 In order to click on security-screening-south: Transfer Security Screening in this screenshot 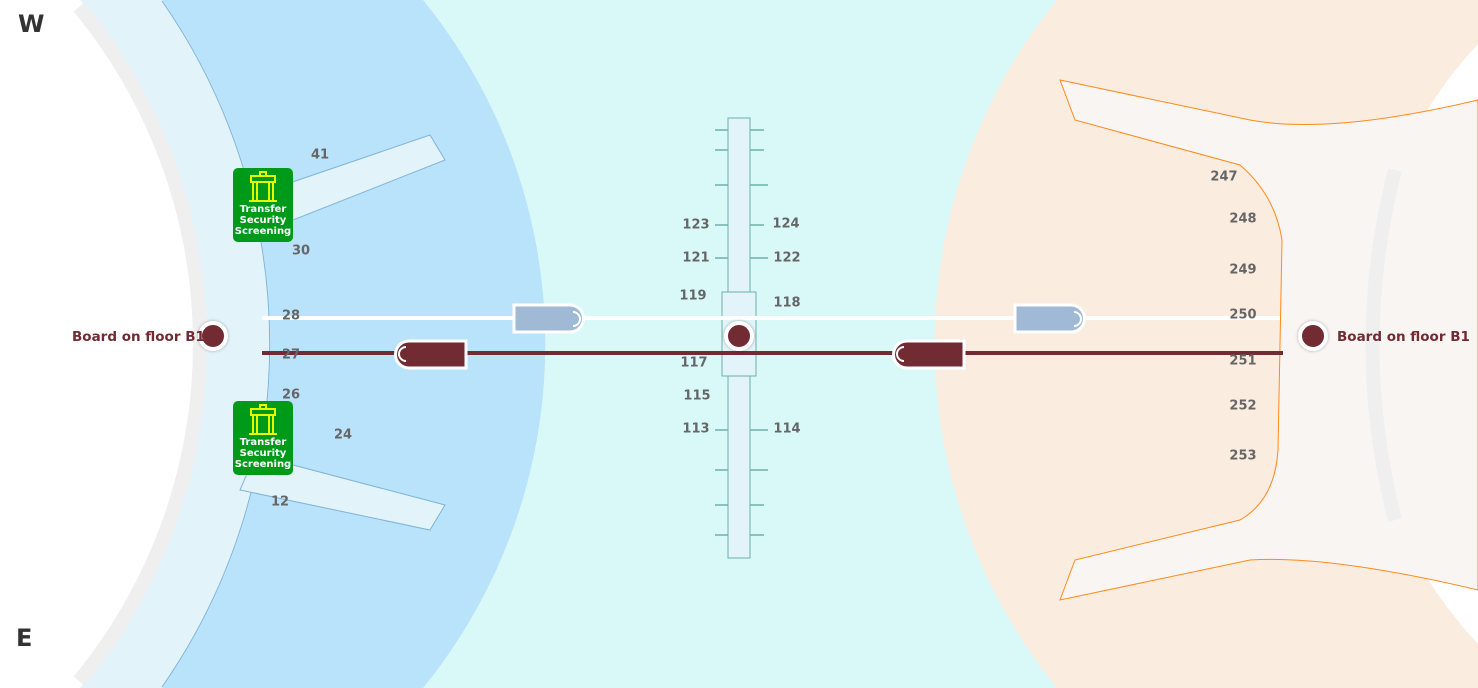, I will do `click(263, 438)`.